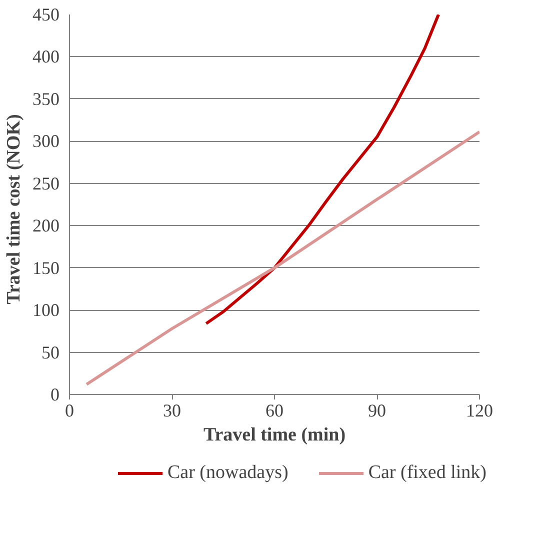  Describe the element at coordinates (46, 310) in the screenshot. I see `y-tick-label: 100` at that location.